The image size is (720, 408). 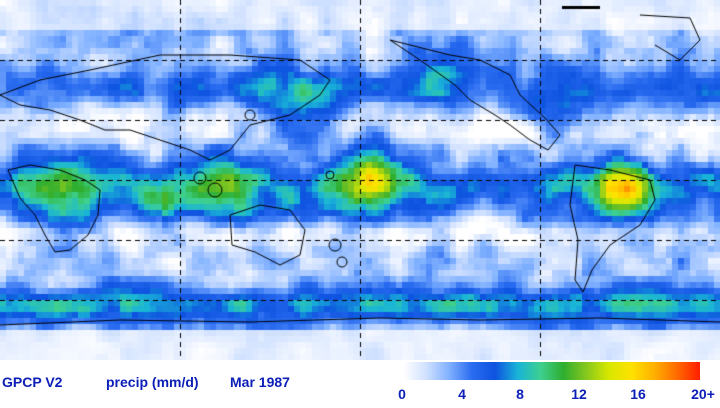 I want to click on colorbar-tick-4: 4, so click(x=462, y=394).